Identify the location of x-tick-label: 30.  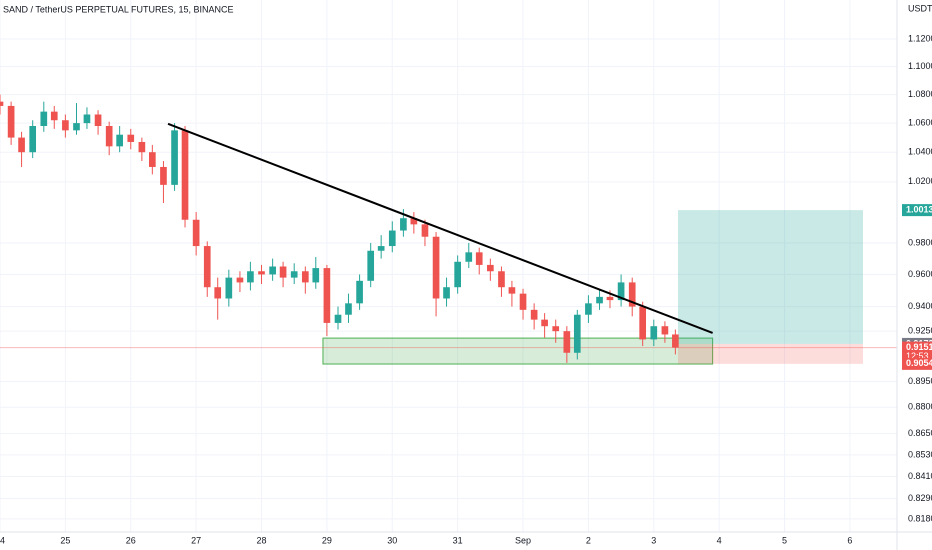
(392, 540).